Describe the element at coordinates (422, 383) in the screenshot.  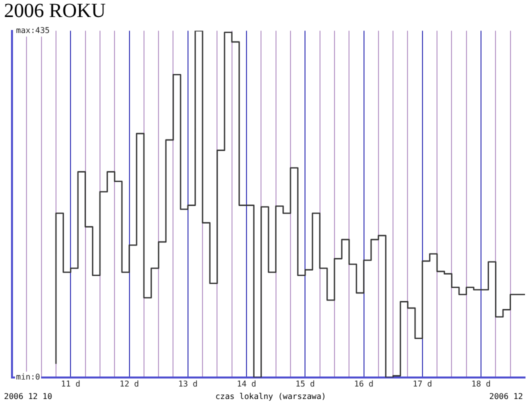
I see `x-tick-label: 17 d` at that location.